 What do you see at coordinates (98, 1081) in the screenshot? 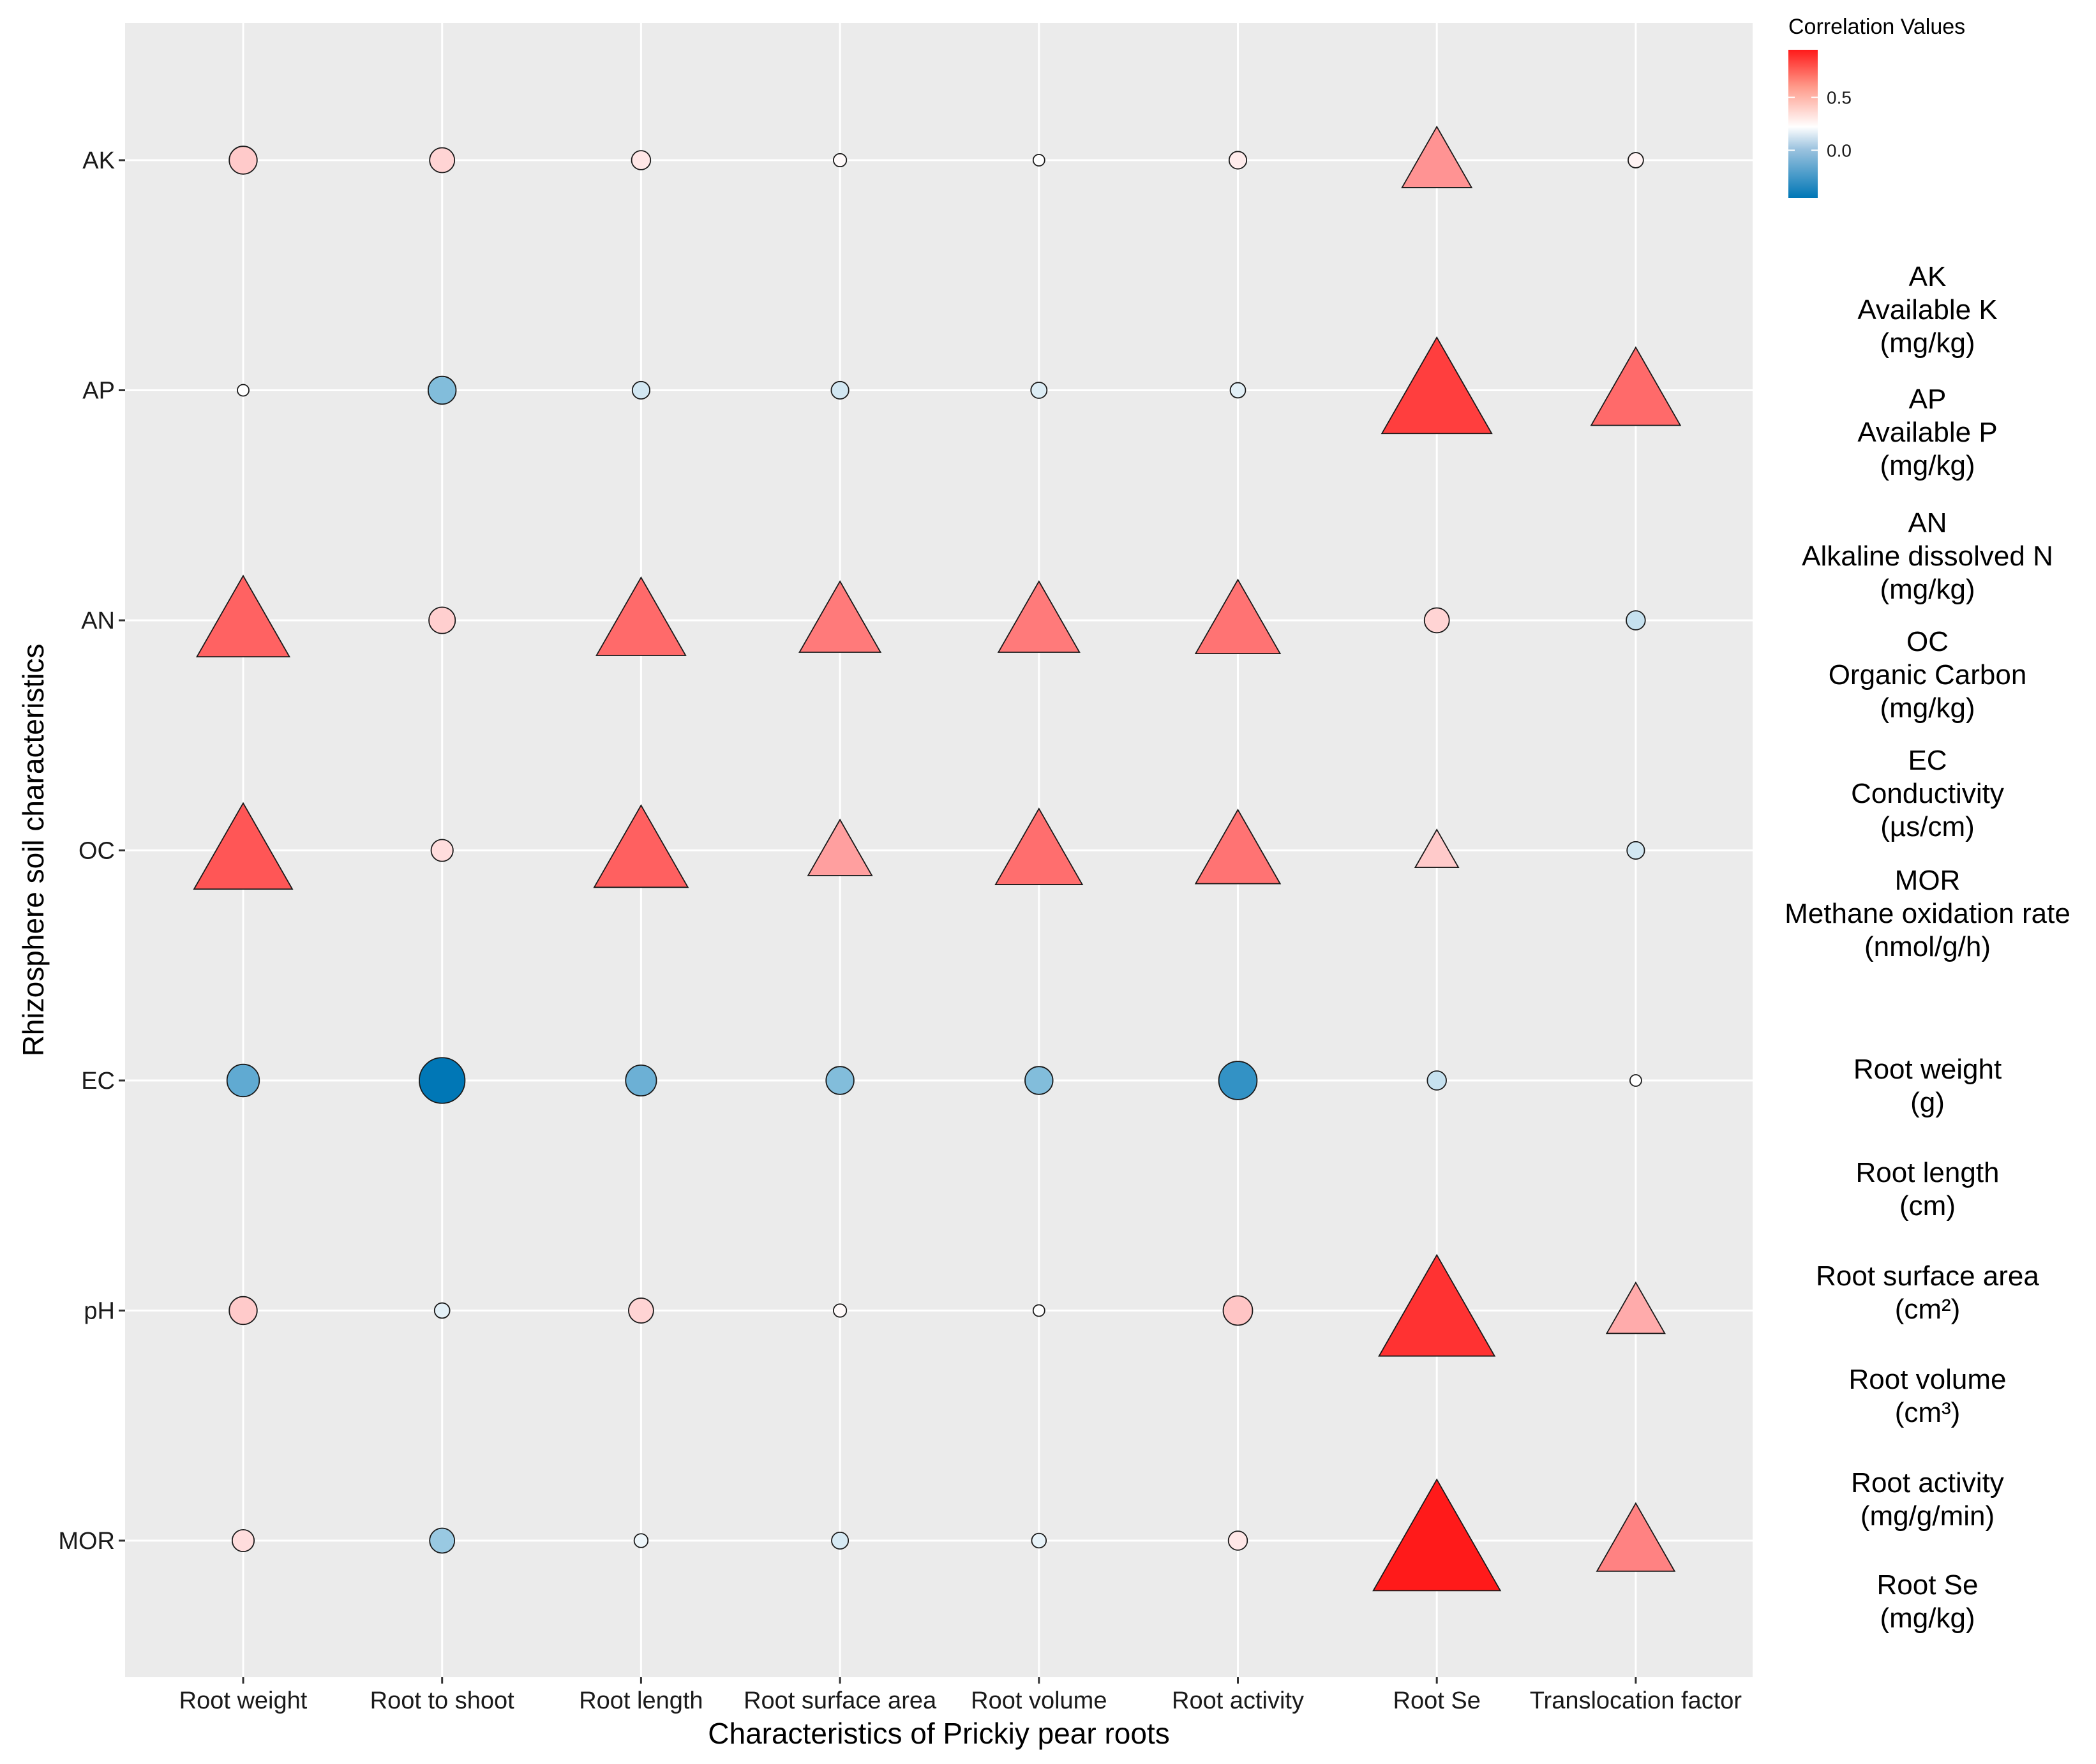
I see `y-tick-label-ec: EC` at bounding box center [98, 1081].